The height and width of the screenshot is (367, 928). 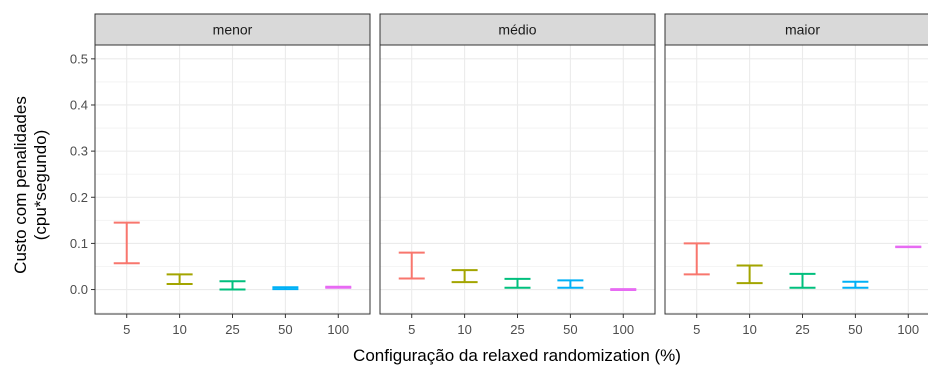 I want to click on facet-strip-label: menor, so click(x=233, y=30).